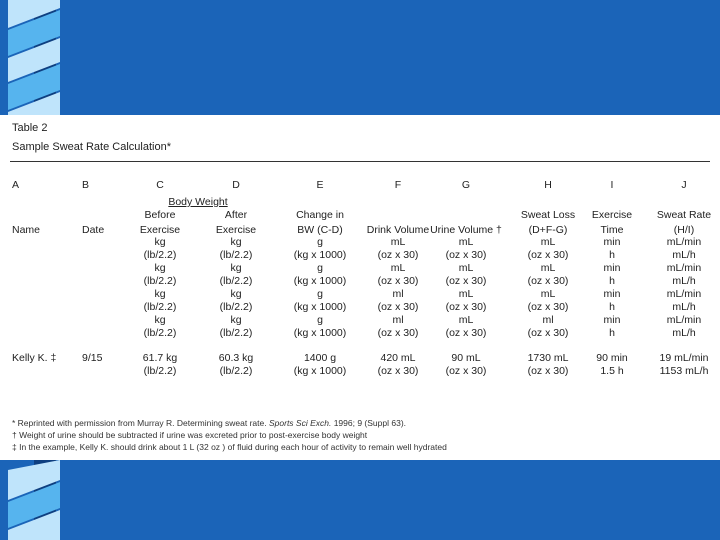 This screenshot has width=720, height=540. I want to click on header-cell: (D+F-G), so click(548, 230).